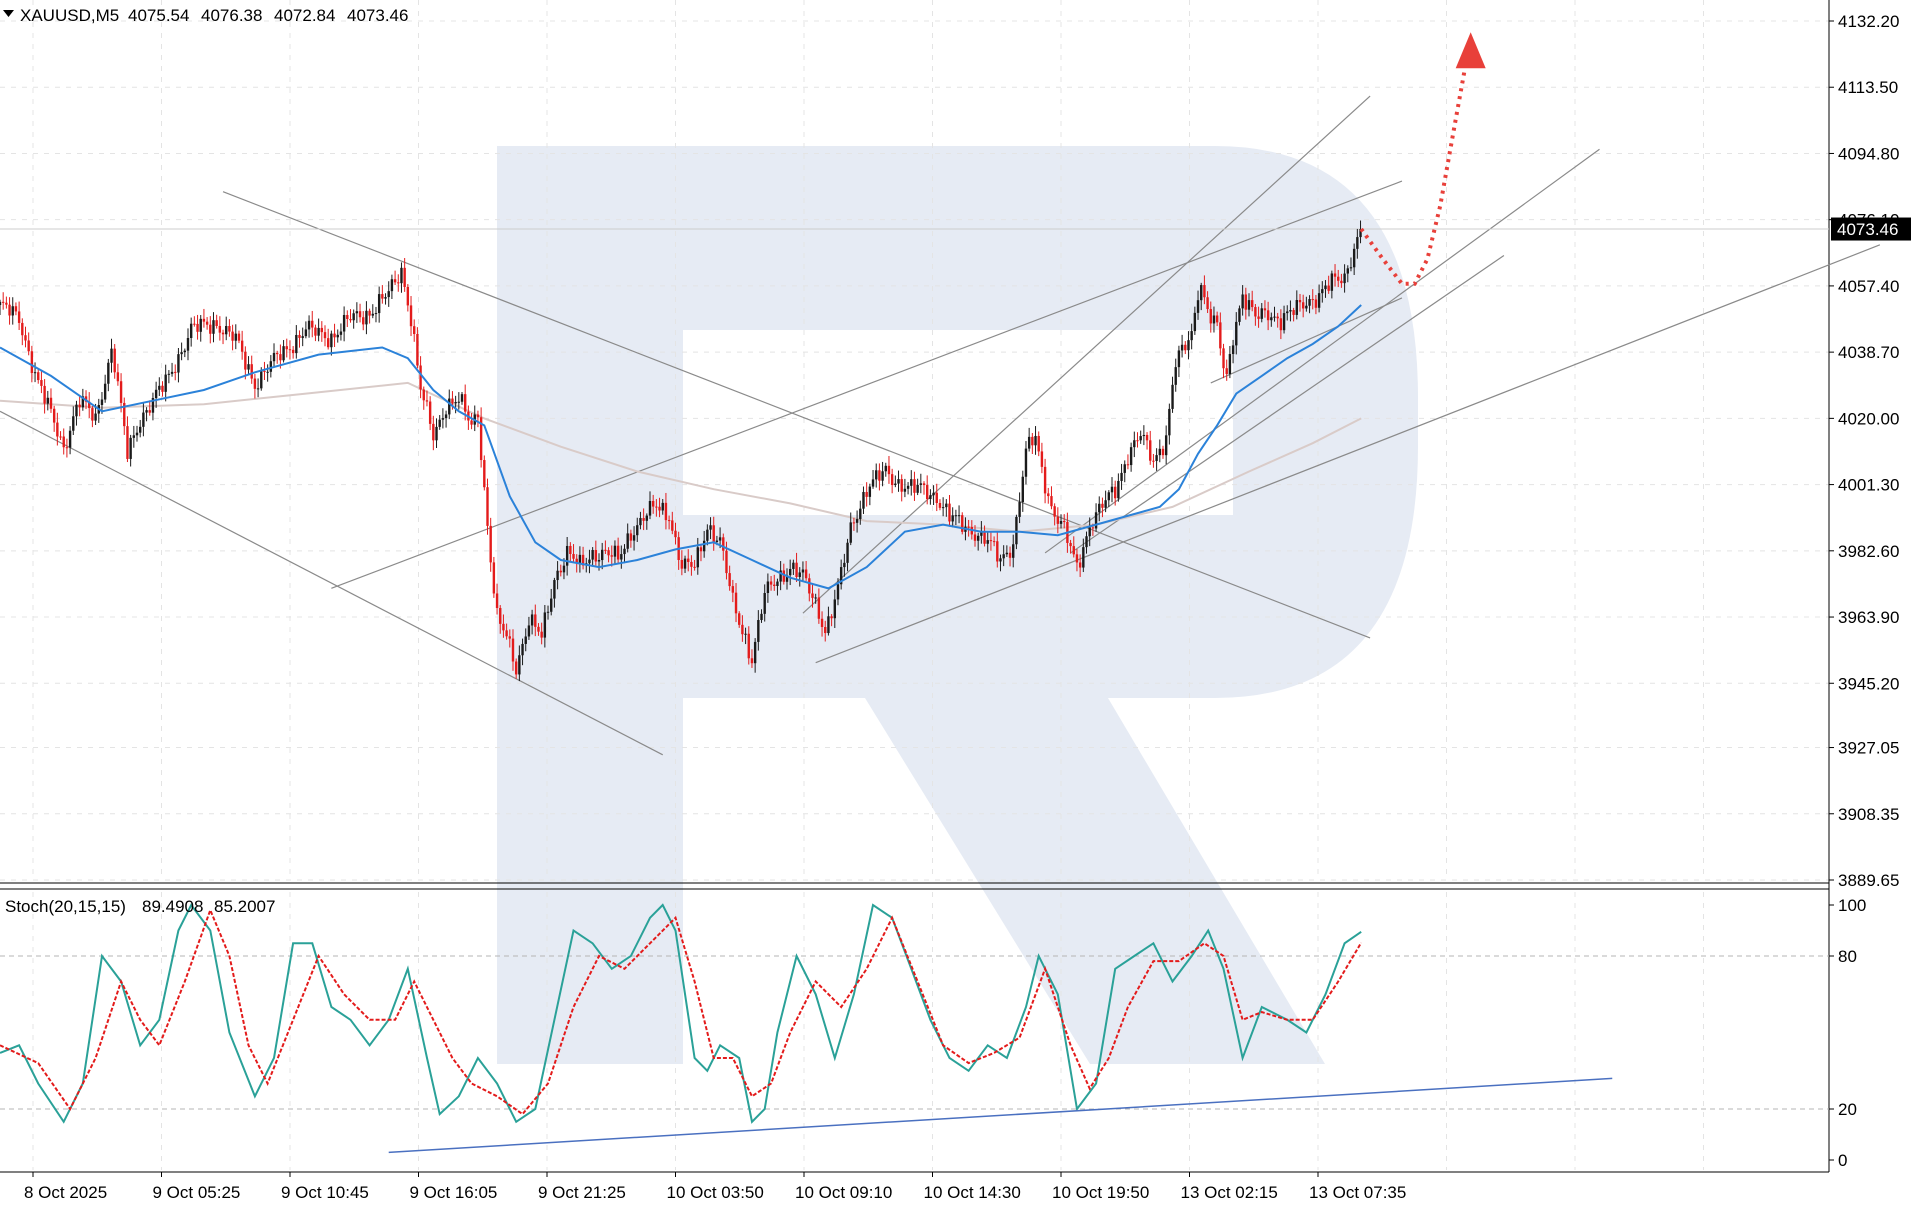  Describe the element at coordinates (1847, 1109) in the screenshot. I see `stoch-axis-label: 20` at that location.